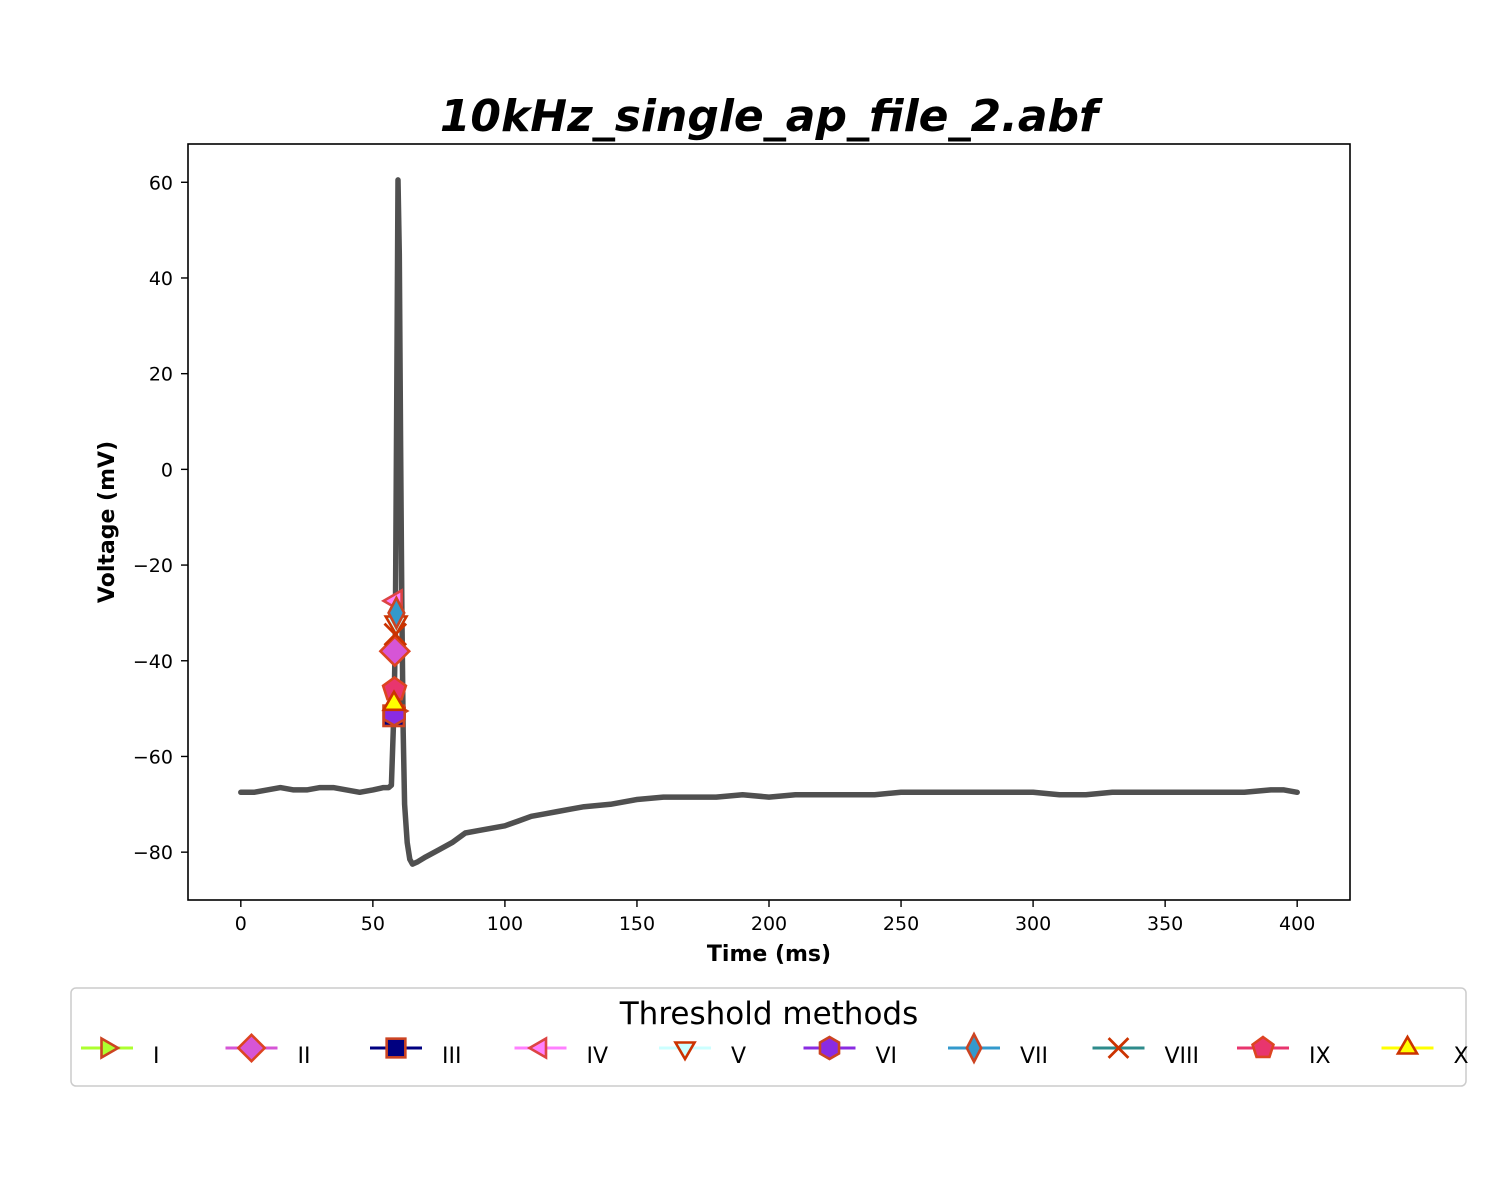 Image resolution: width=1500 pixels, height=1200 pixels. Describe the element at coordinates (161, 375) in the screenshot. I see `y-tick-label: 20` at that location.